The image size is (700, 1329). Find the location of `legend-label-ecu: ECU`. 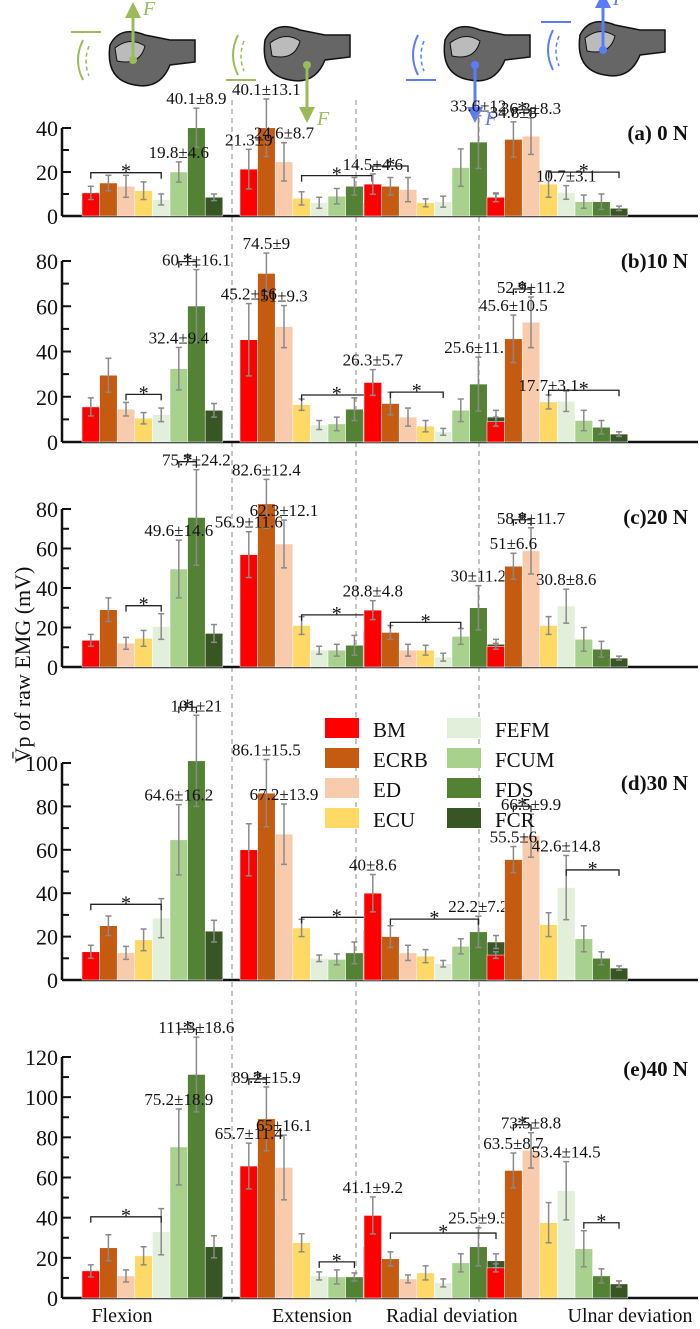

legend-label-ecu: ECU is located at coordinates (394, 820).